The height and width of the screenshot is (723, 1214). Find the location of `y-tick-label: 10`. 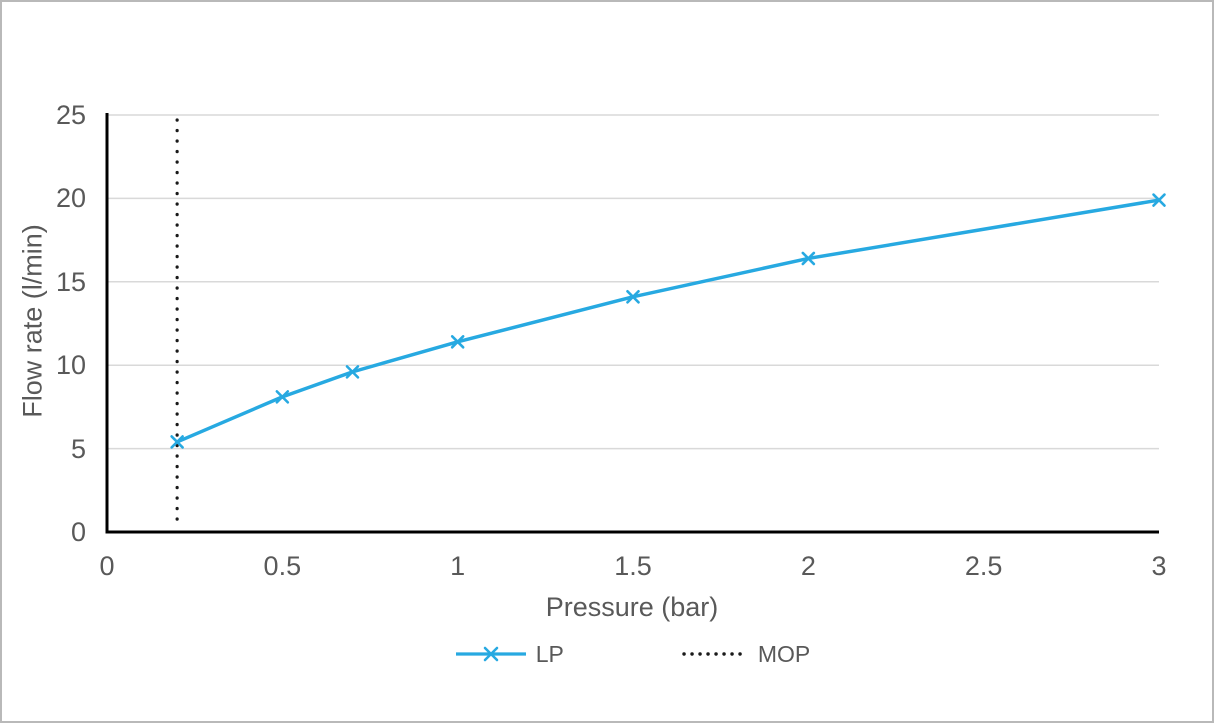

y-tick-label: 10 is located at coordinates (70, 365).